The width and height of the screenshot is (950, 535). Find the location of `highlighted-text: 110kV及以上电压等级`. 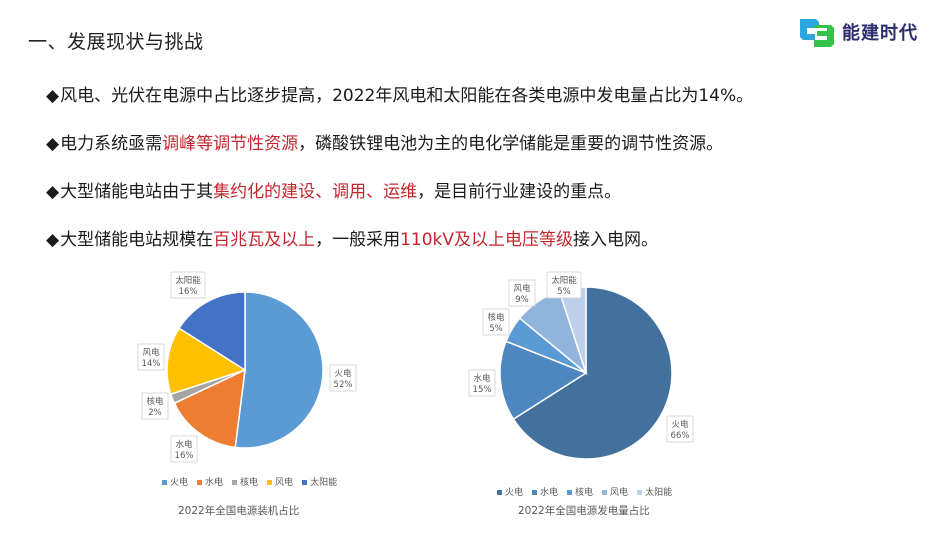

highlighted-text: 110kV及以上电压等级 is located at coordinates (486, 240).